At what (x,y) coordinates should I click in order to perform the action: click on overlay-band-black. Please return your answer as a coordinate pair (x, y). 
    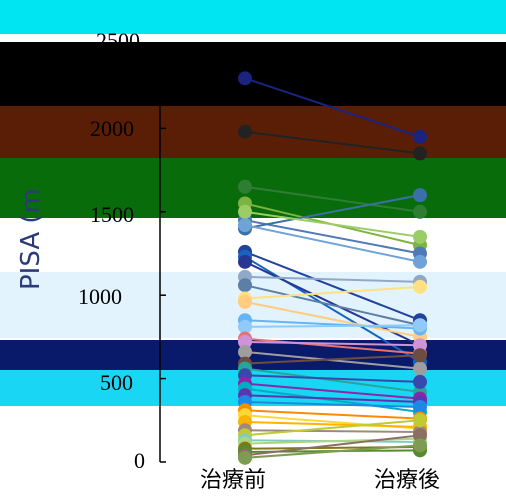
    Looking at the image, I should click on (253, 74).